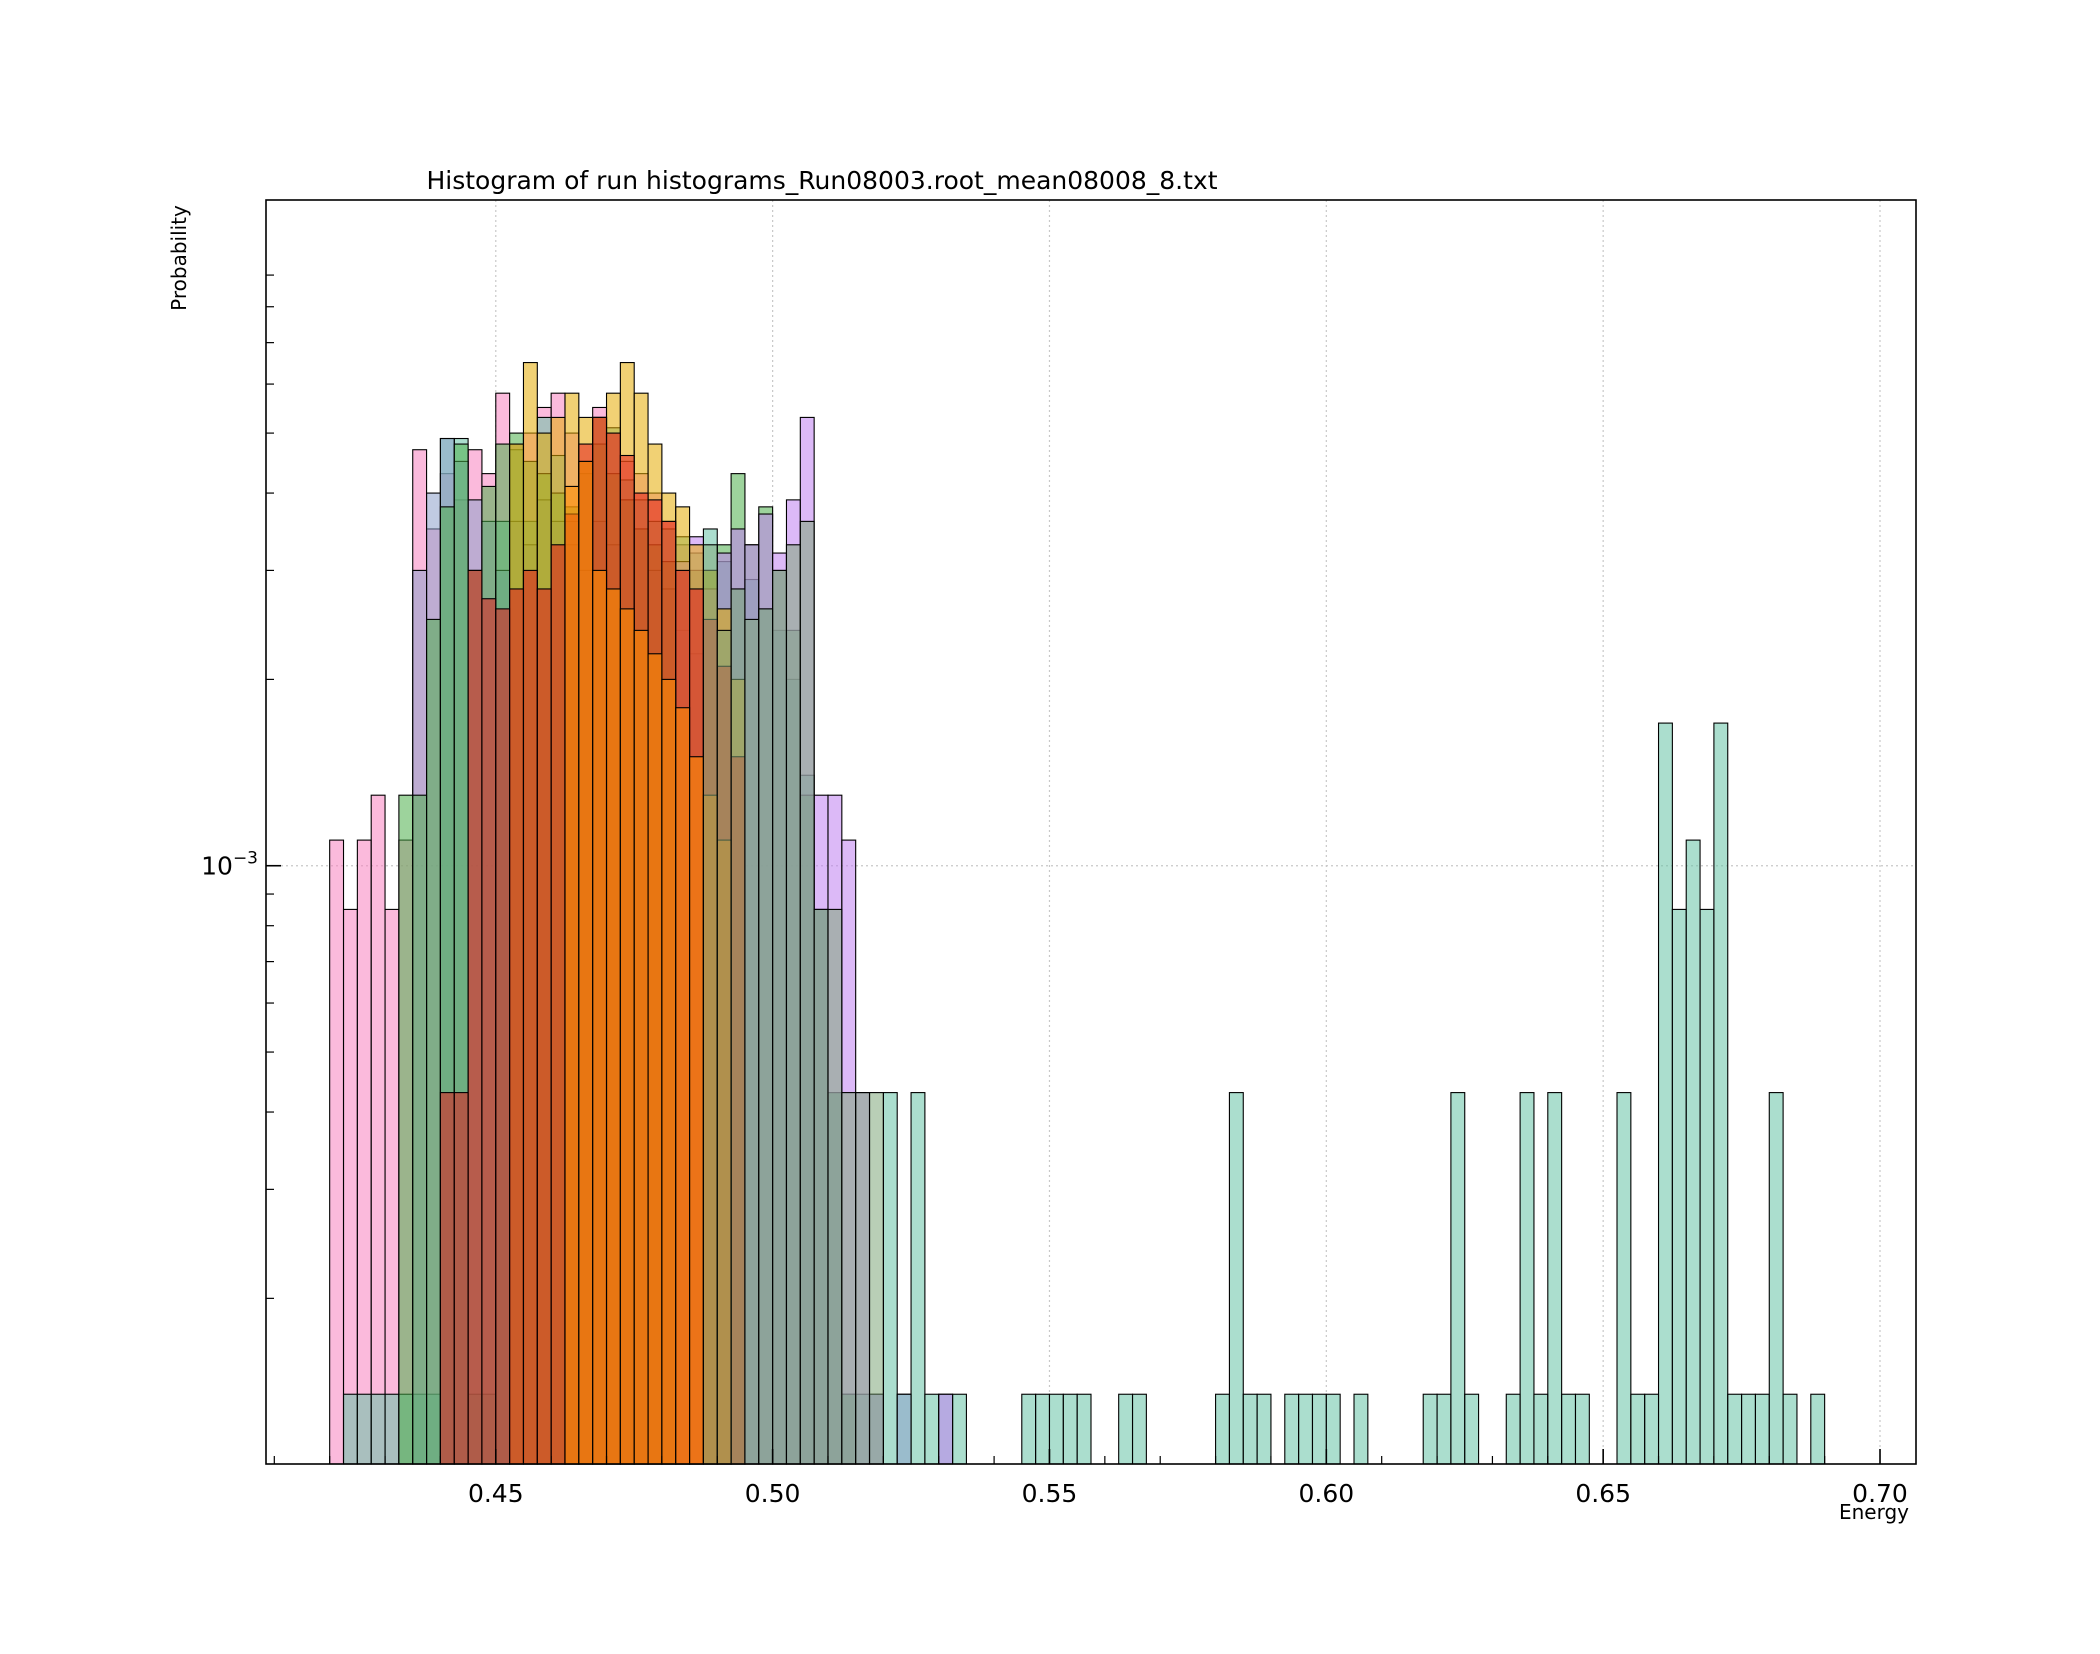  What do you see at coordinates (1603, 1493) in the screenshot?
I see `x-tick-label: 0.65` at bounding box center [1603, 1493].